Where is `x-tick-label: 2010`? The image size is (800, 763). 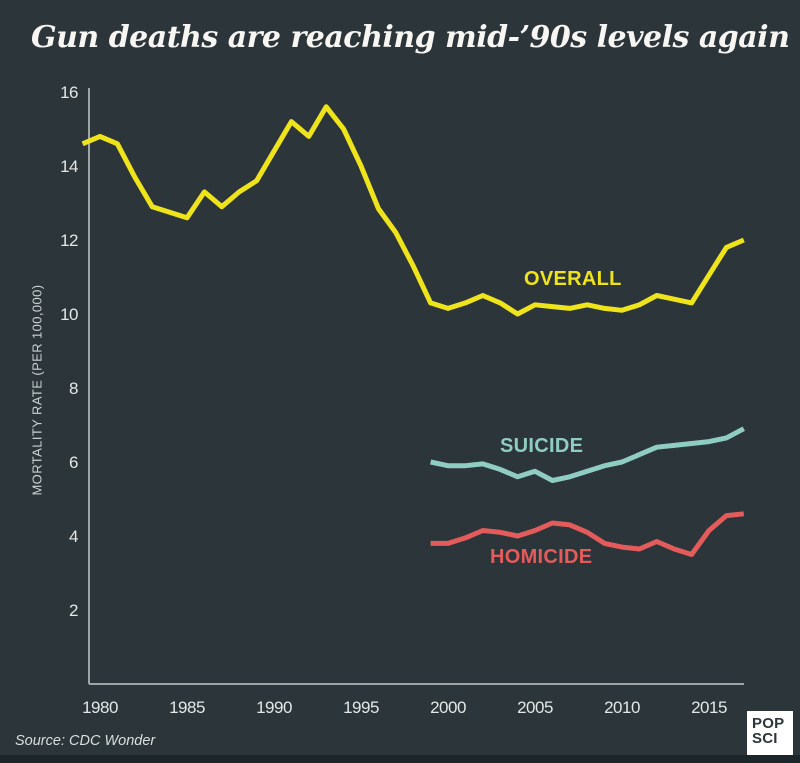 x-tick-label: 2010 is located at coordinates (622, 707).